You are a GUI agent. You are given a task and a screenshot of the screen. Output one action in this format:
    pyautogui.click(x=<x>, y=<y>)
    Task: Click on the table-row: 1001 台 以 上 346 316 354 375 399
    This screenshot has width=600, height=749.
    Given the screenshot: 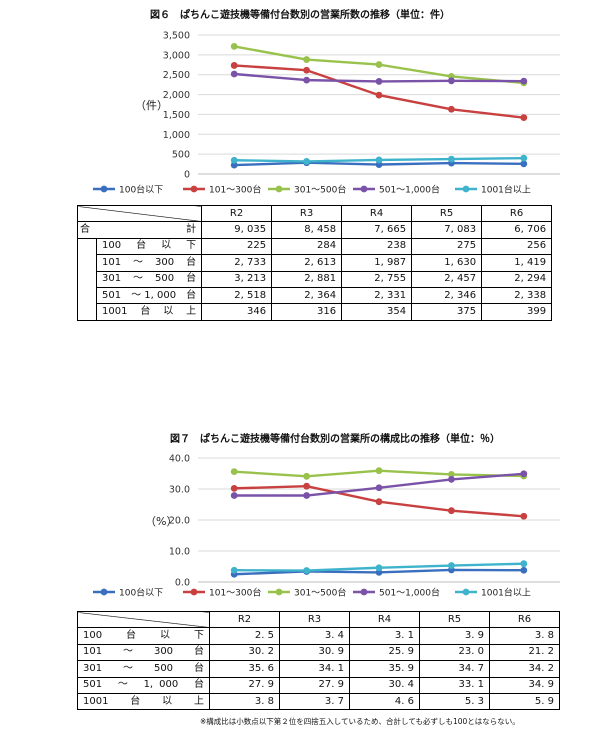 What is the action you would take?
    pyautogui.click(x=315, y=312)
    